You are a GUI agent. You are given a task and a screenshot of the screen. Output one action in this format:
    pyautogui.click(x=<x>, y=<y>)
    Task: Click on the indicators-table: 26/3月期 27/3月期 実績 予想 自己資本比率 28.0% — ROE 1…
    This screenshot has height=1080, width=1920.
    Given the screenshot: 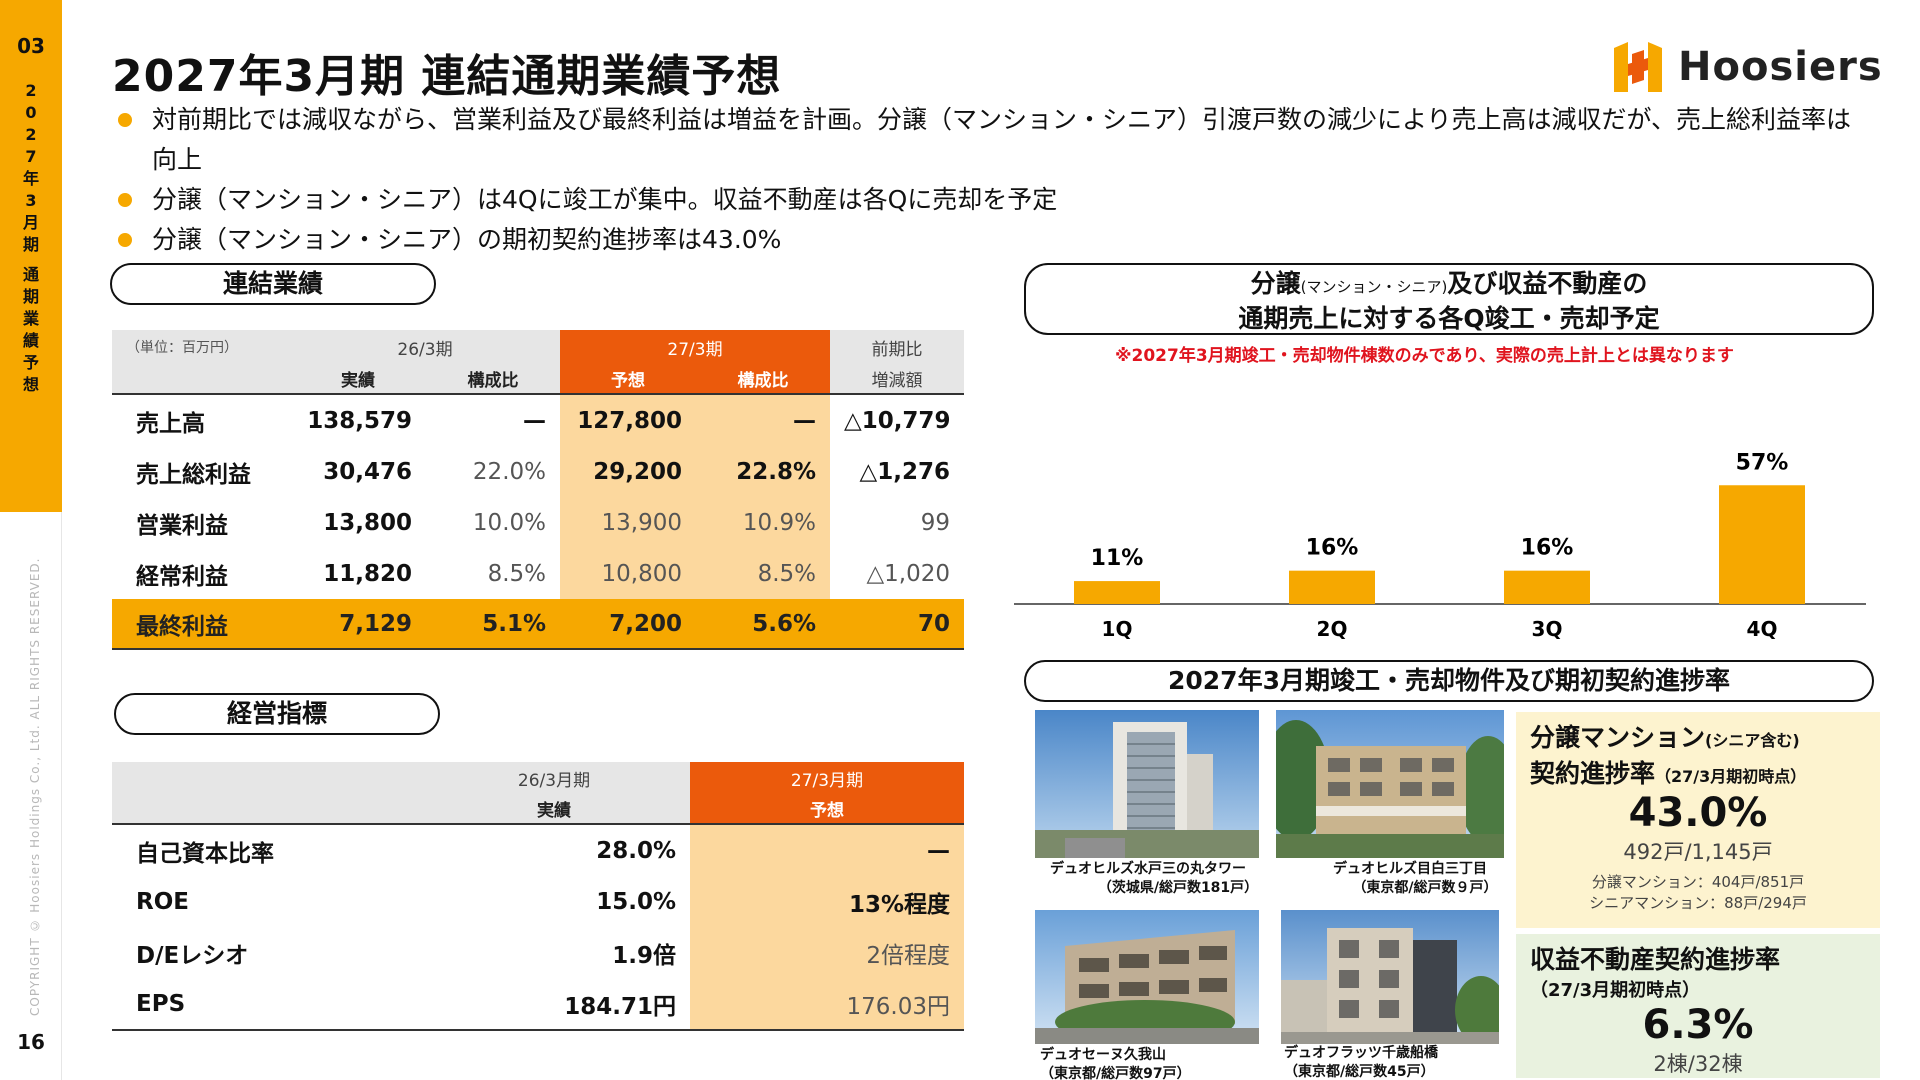 What is the action you would take?
    pyautogui.click(x=538, y=896)
    